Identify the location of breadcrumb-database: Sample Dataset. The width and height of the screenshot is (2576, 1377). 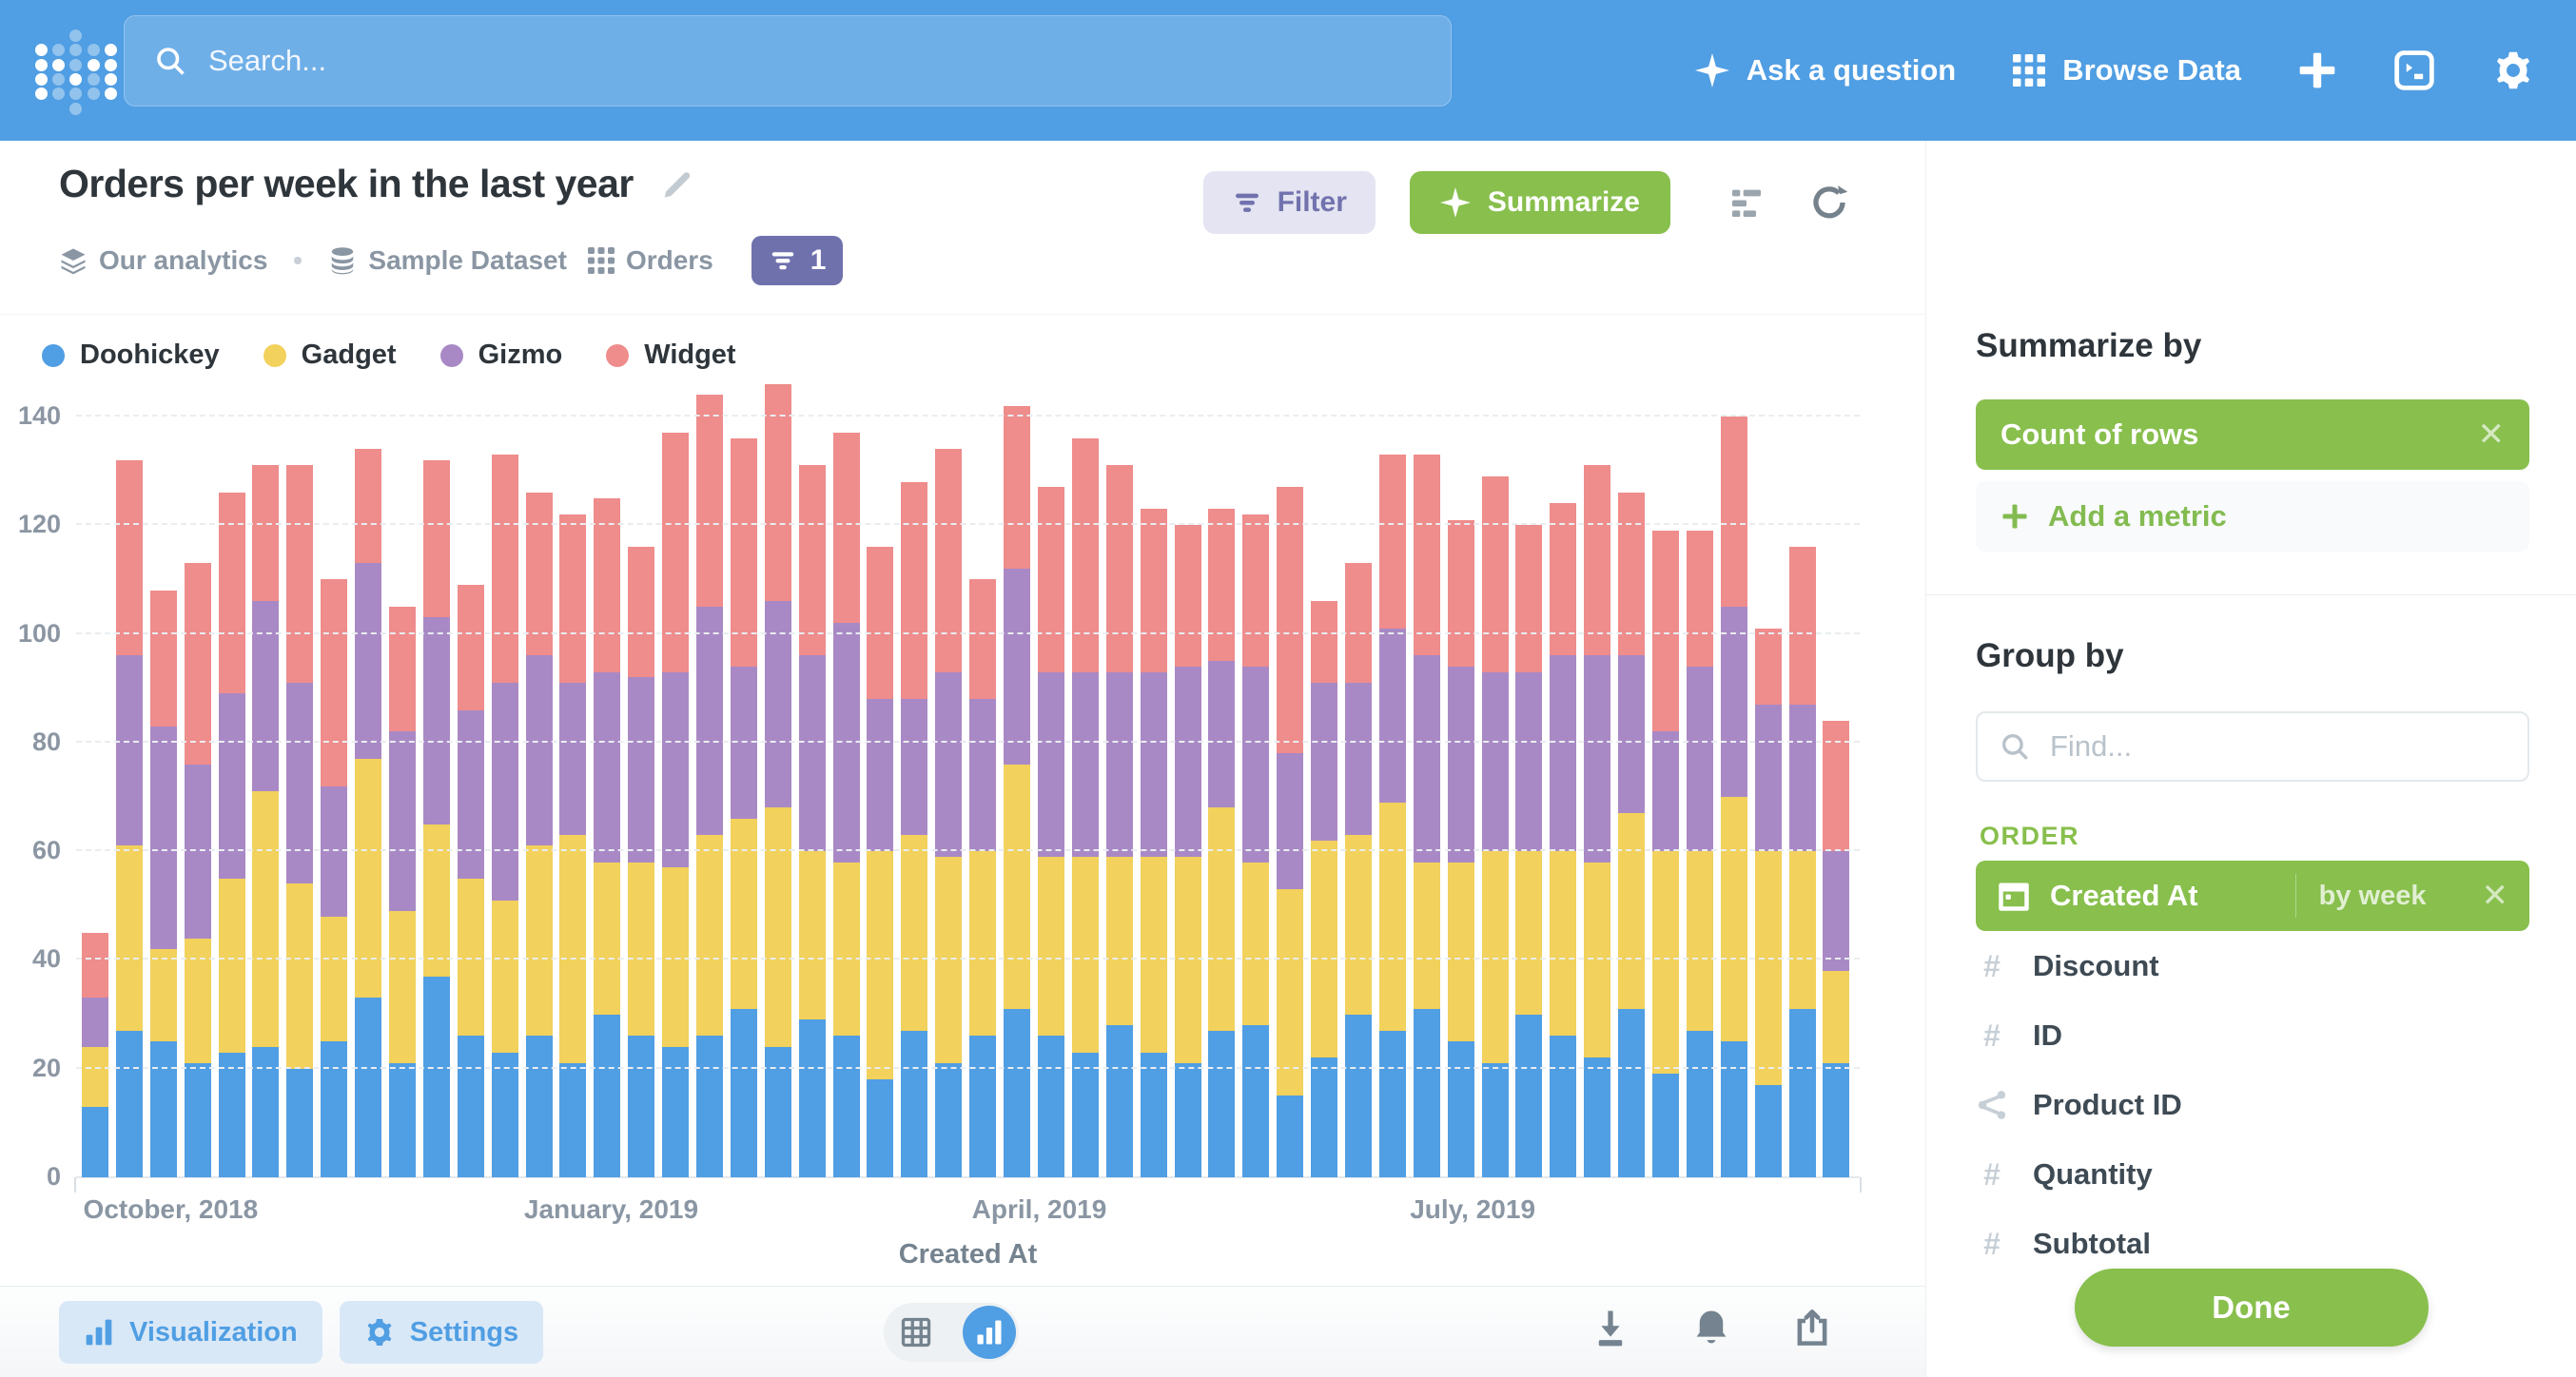
(448, 260).